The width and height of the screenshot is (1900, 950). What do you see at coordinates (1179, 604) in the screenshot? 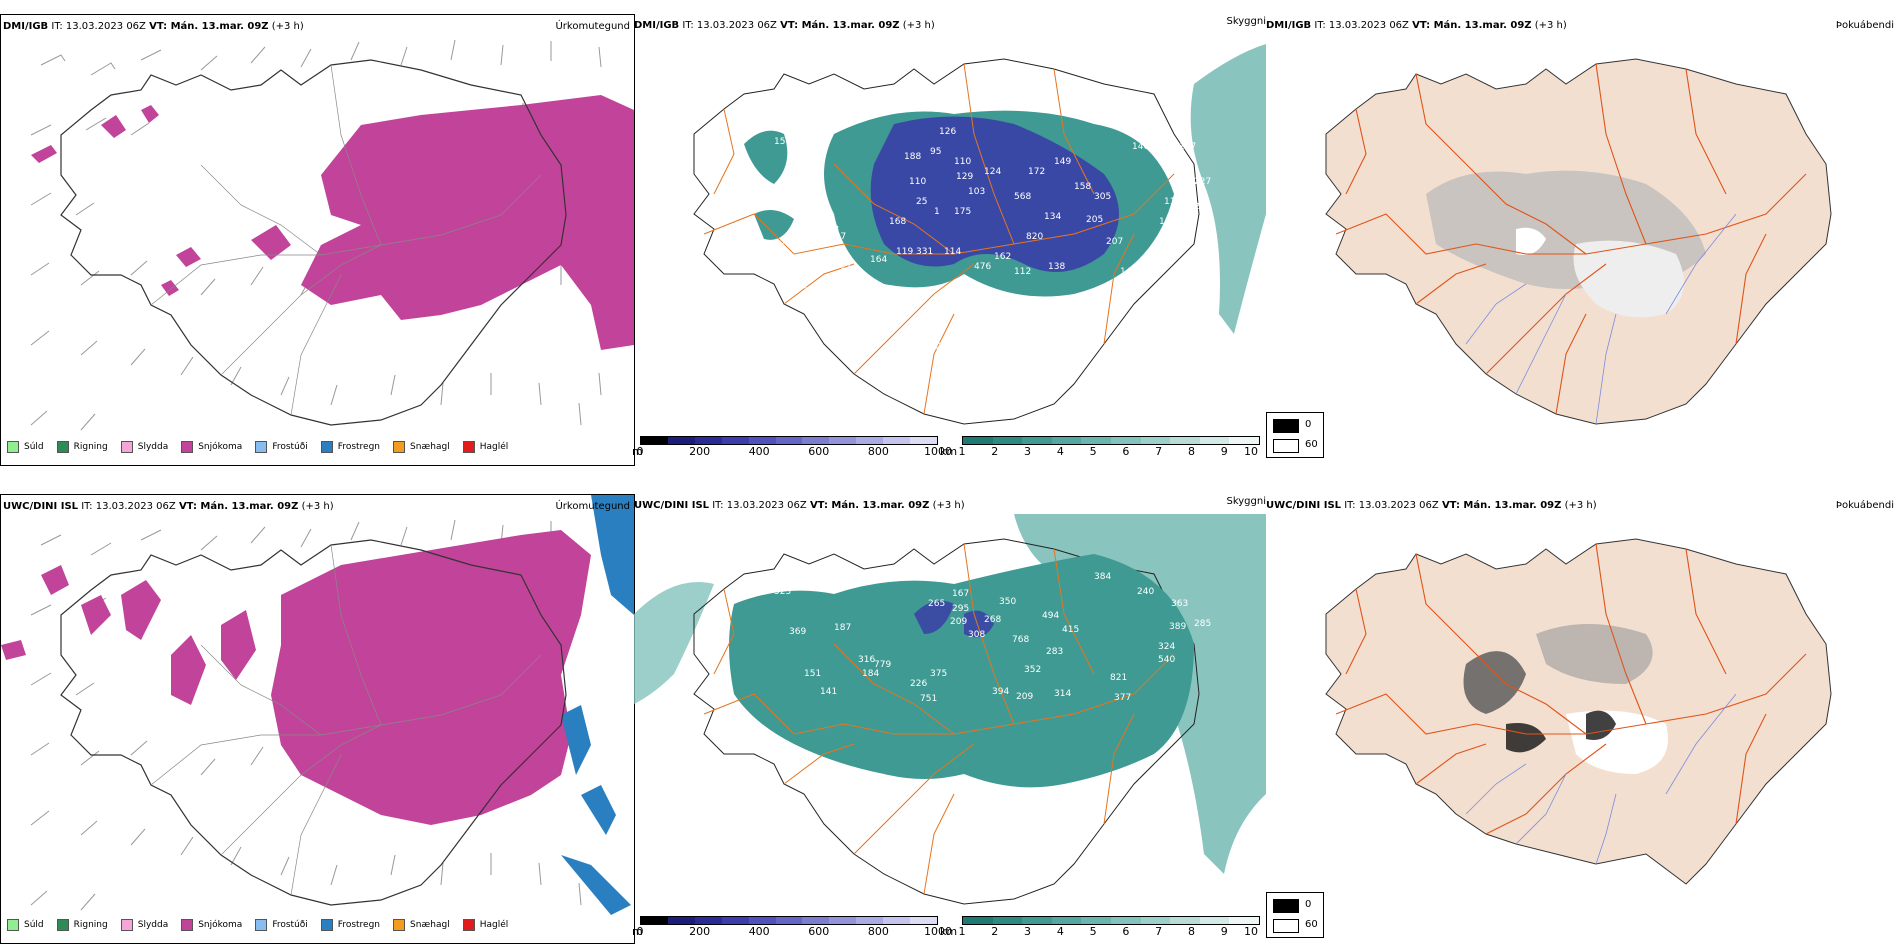
I see `svg-text: 363` at bounding box center [1179, 604].